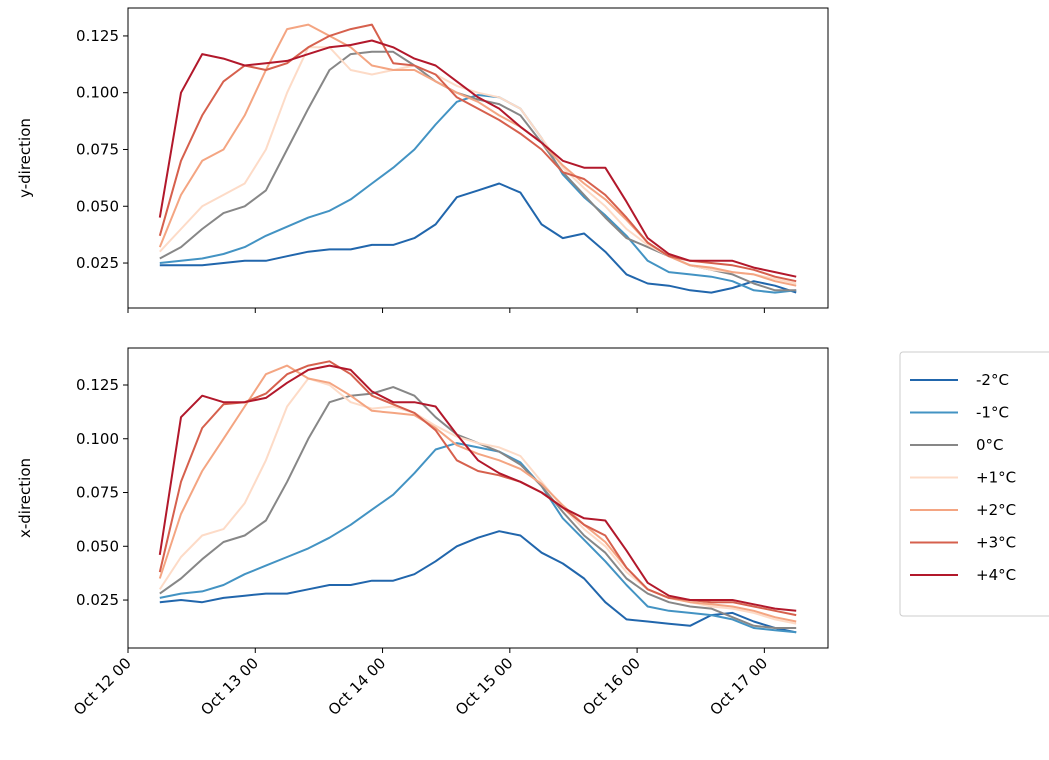  Describe the element at coordinates (25, 498) in the screenshot. I see `y-axis-label: x-direction` at that location.